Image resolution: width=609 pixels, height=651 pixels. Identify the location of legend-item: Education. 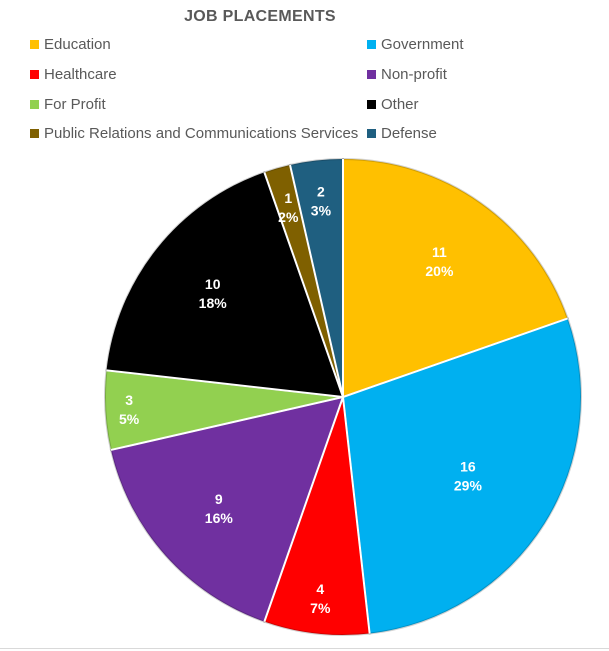
(70, 44).